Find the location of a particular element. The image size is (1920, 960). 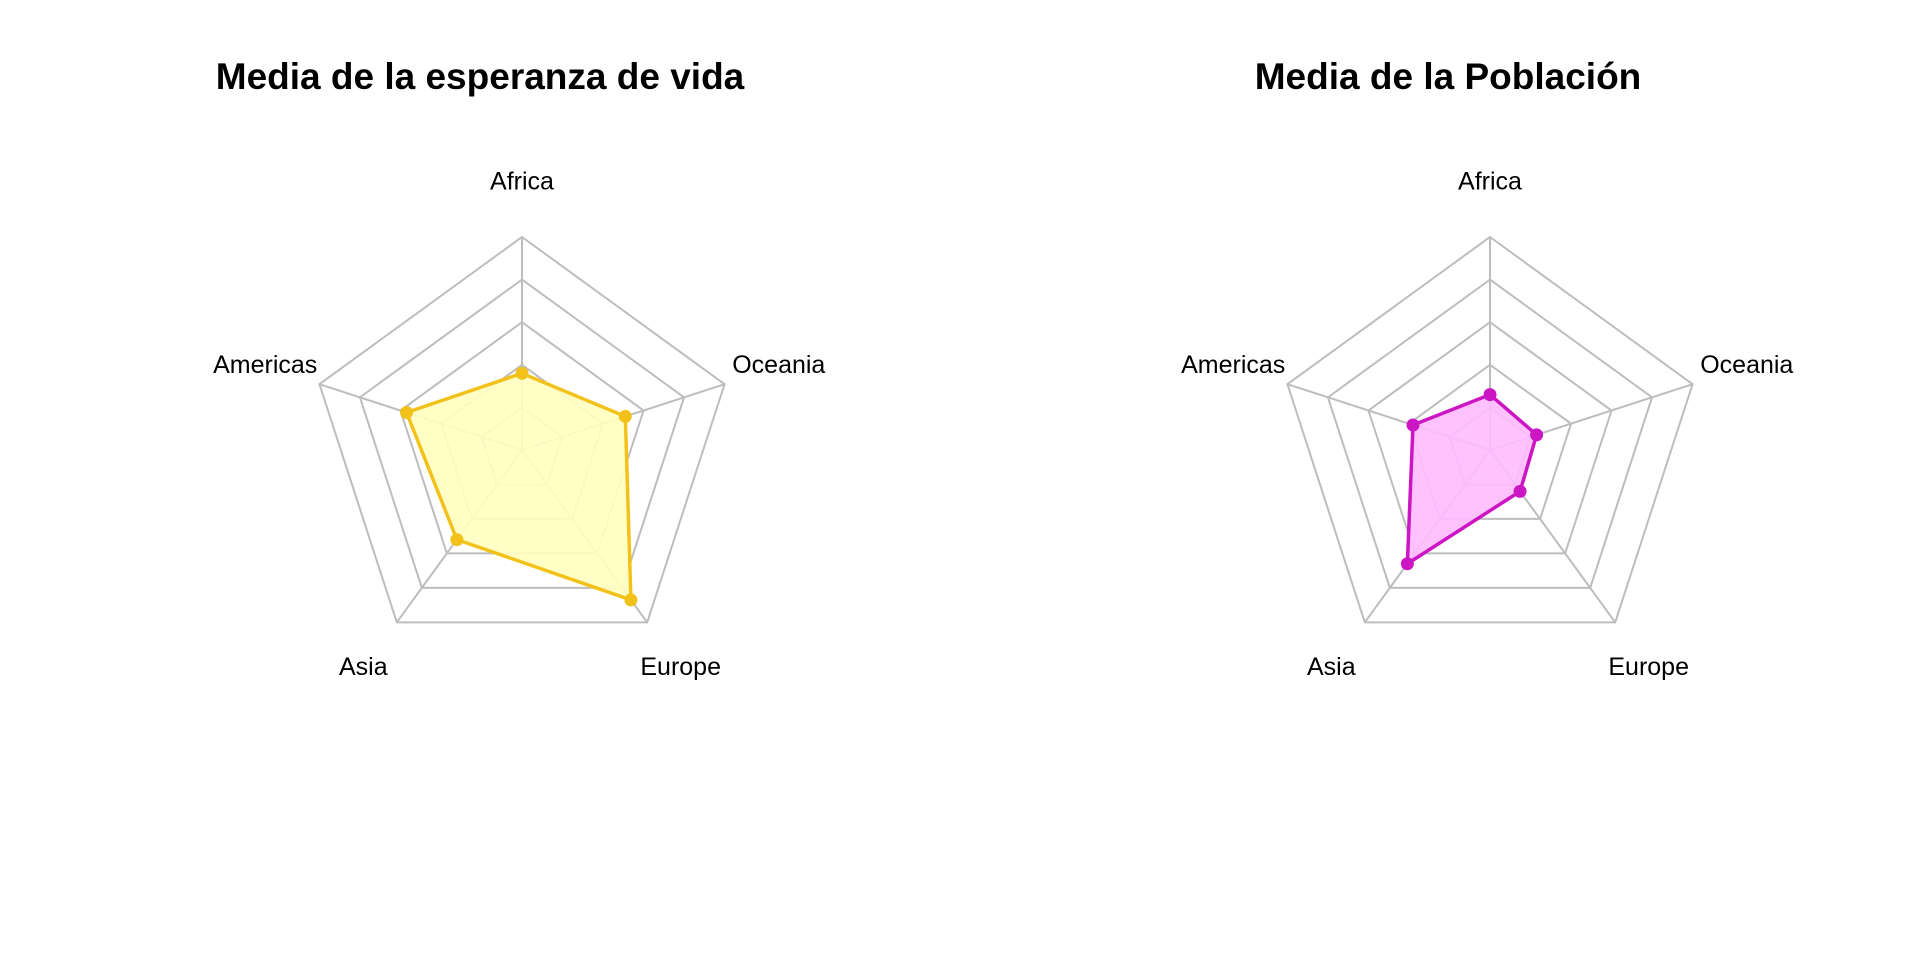

chart-title: Media de la esperanza de vida is located at coordinates (480, 76).